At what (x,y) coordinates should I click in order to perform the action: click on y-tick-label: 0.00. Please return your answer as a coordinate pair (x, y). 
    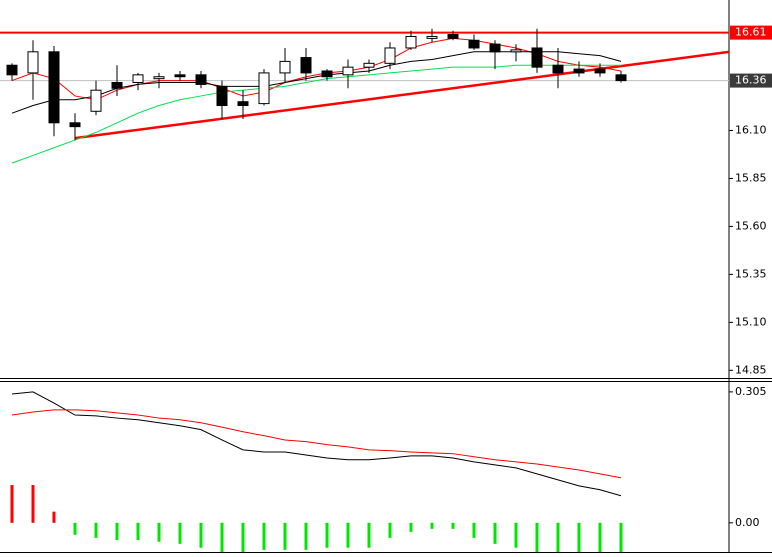
    Looking at the image, I should click on (747, 522).